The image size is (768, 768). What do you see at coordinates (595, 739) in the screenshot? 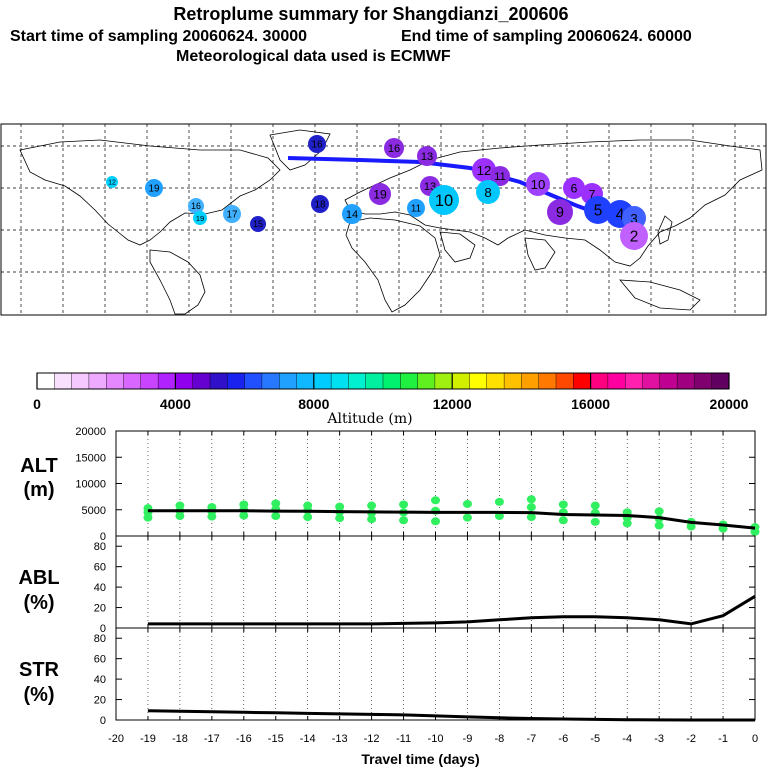
I see `x-tick-label: -5` at bounding box center [595, 739].